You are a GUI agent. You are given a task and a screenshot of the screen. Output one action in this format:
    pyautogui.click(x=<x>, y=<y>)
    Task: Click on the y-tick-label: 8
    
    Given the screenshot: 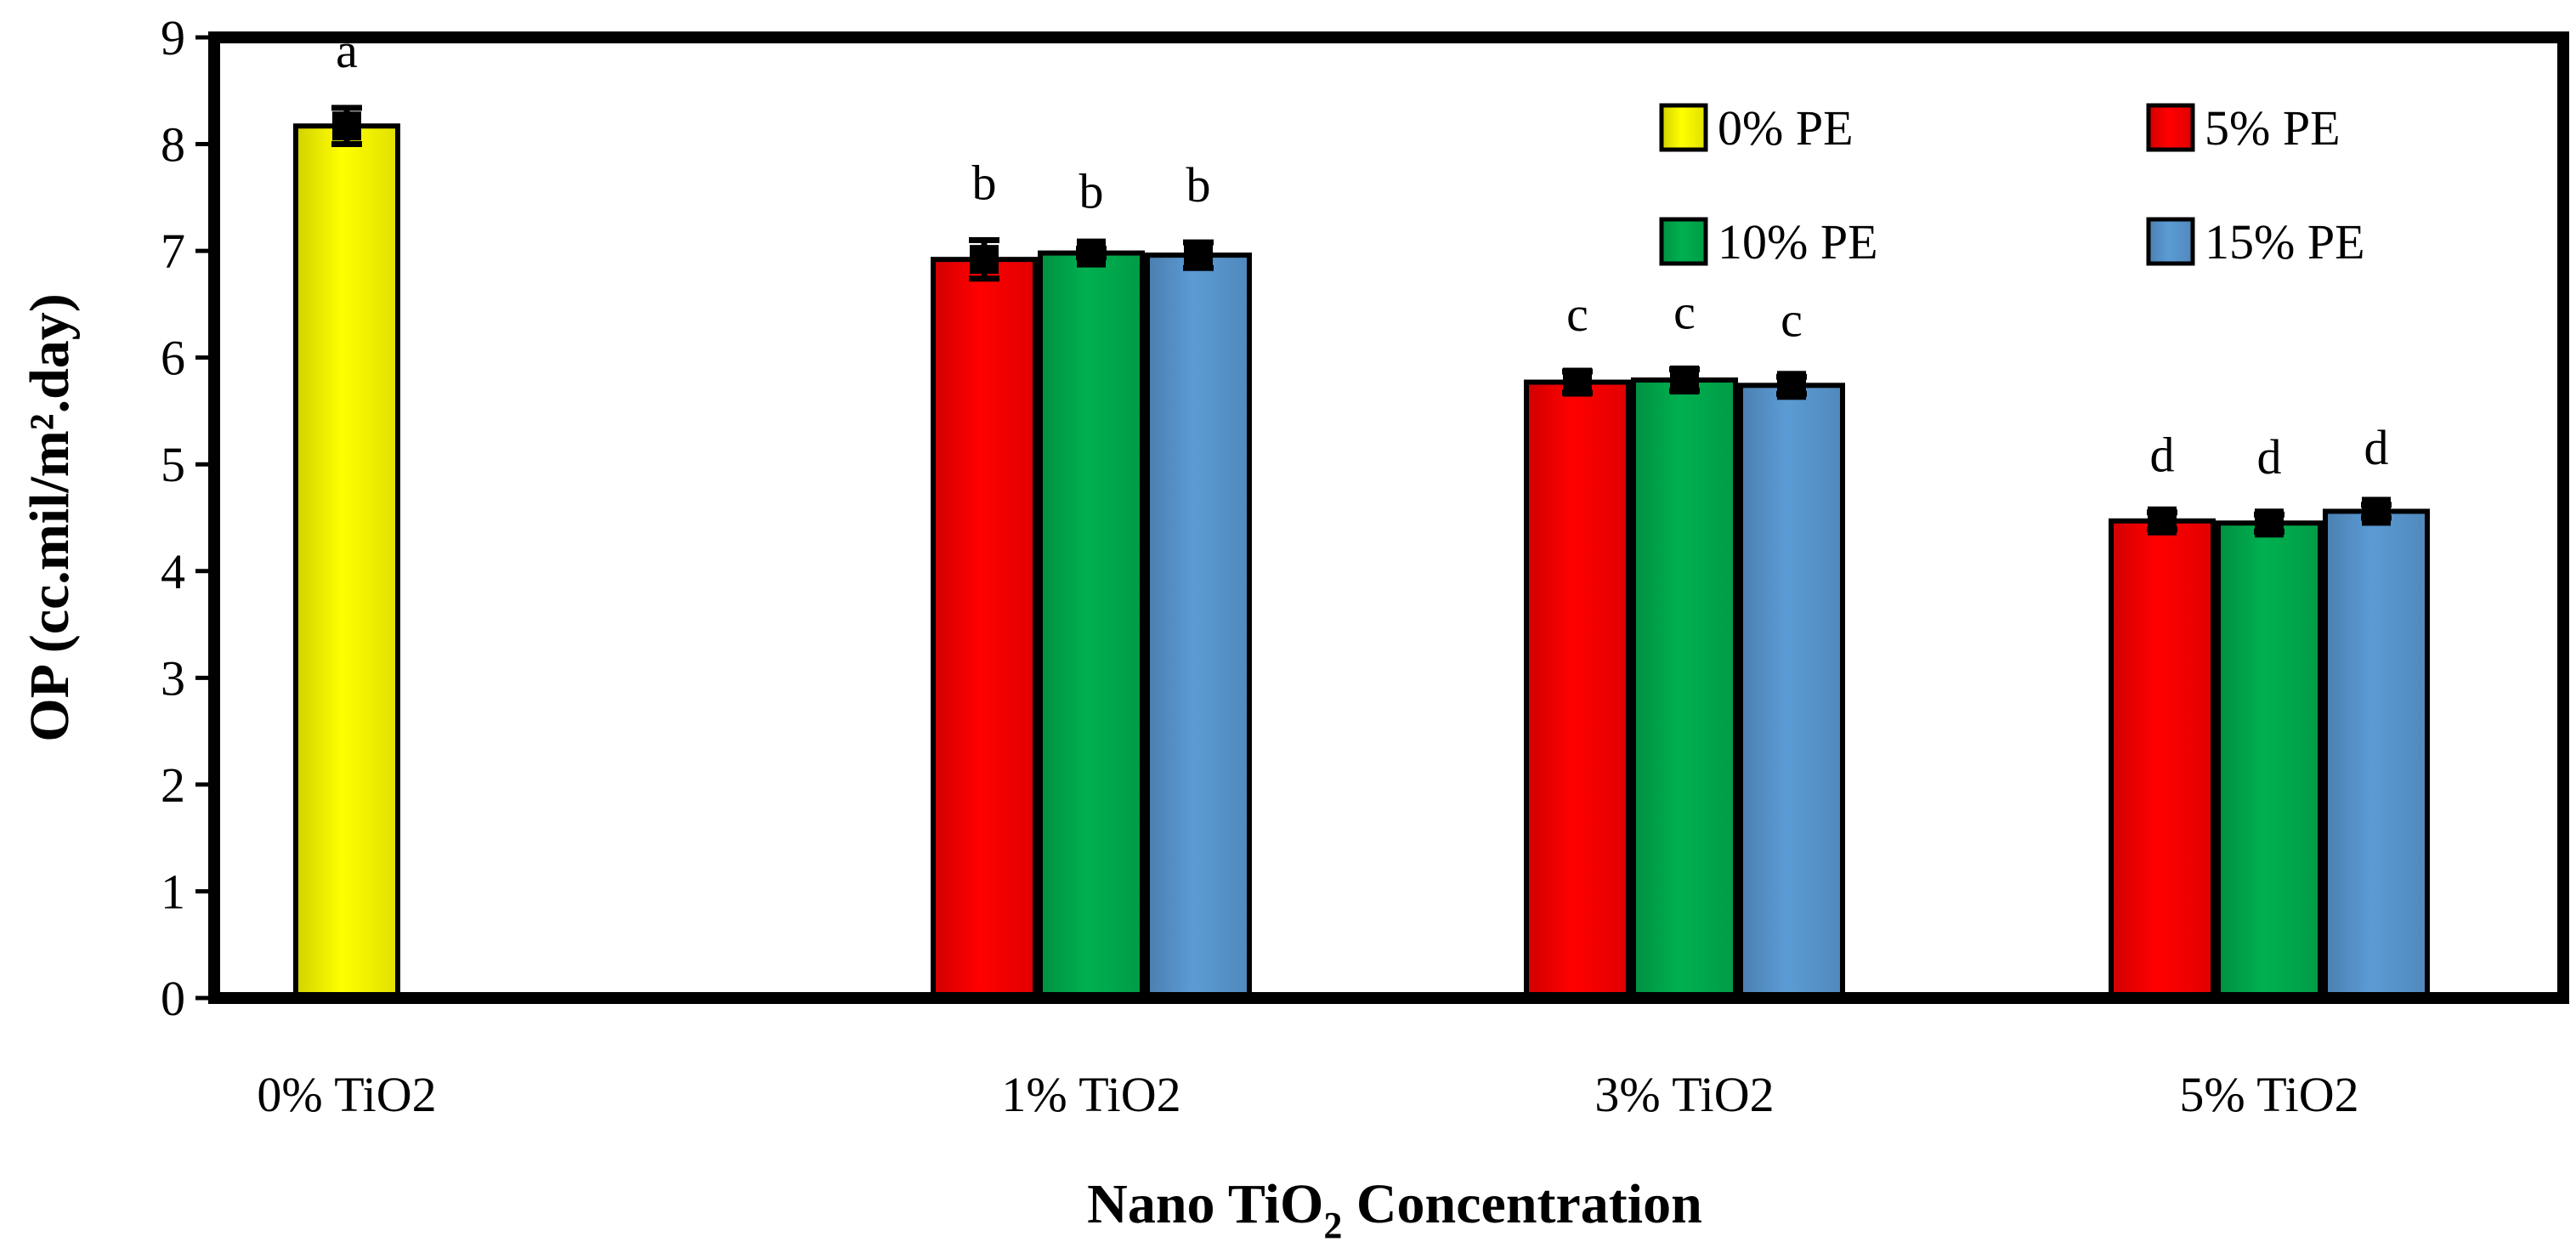 What is the action you would take?
    pyautogui.click(x=173, y=145)
    